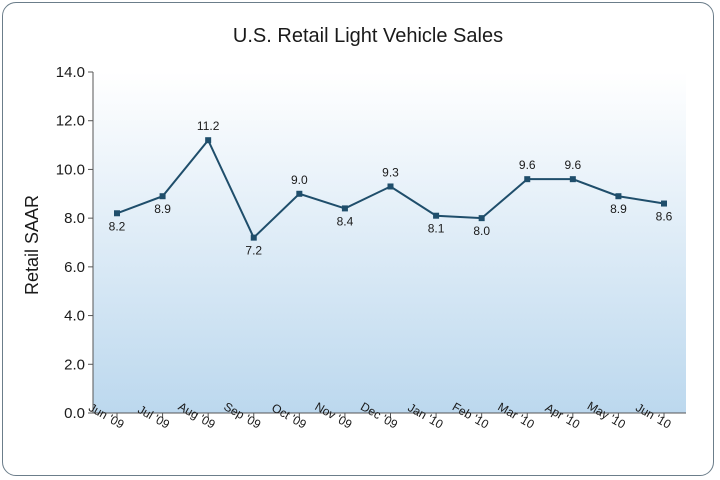  I want to click on y-tick-label: 14.0, so click(70, 72).